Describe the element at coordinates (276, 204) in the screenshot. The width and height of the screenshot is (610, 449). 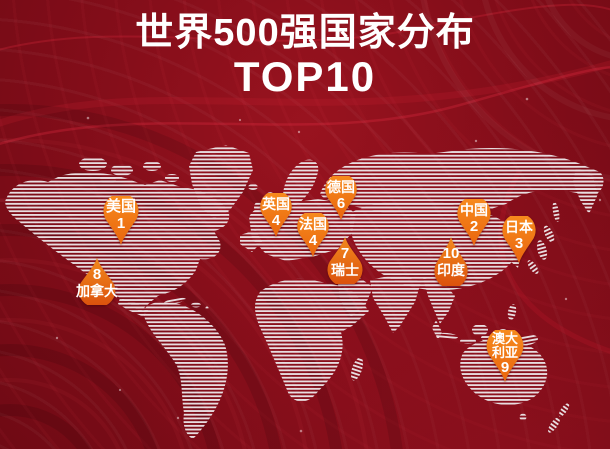
I see `marker-country-label: 英国` at that location.